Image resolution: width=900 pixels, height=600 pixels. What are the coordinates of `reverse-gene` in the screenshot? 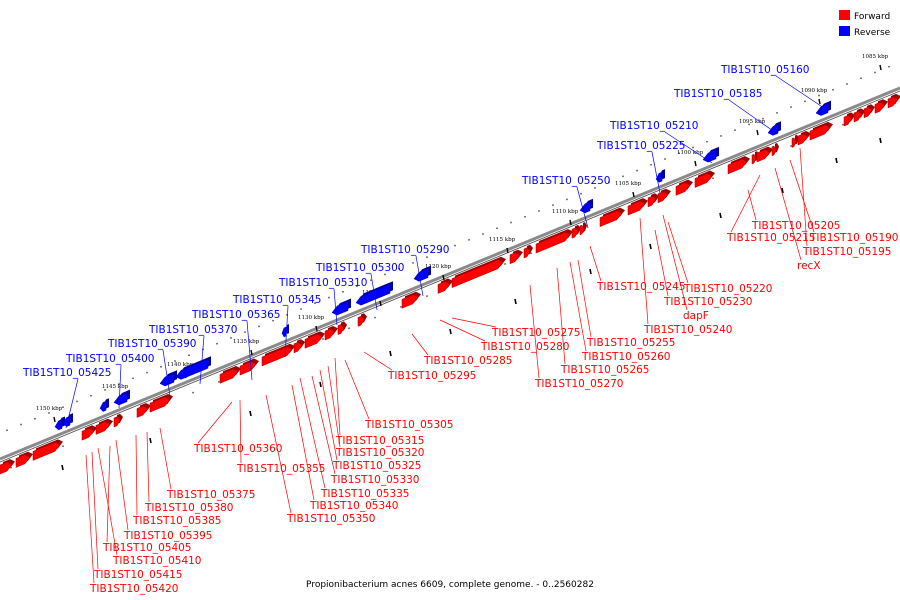 It's located at (822, 109).